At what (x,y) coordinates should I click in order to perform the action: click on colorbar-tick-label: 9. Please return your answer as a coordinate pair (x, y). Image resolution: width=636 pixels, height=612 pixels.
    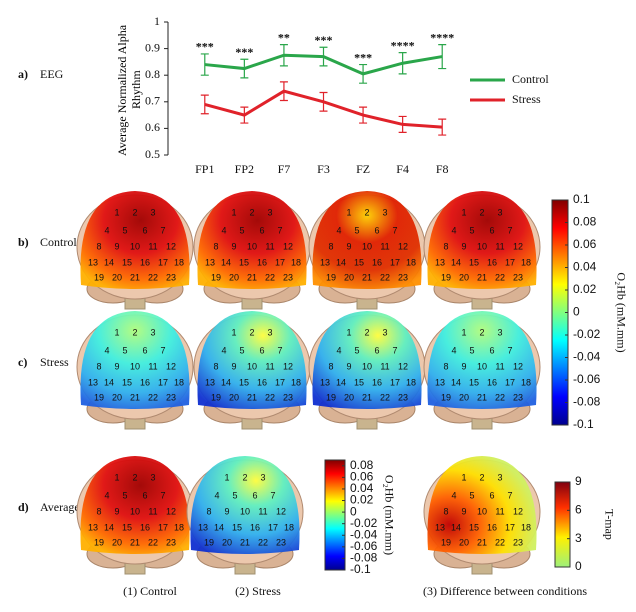
    Looking at the image, I should click on (578, 481).